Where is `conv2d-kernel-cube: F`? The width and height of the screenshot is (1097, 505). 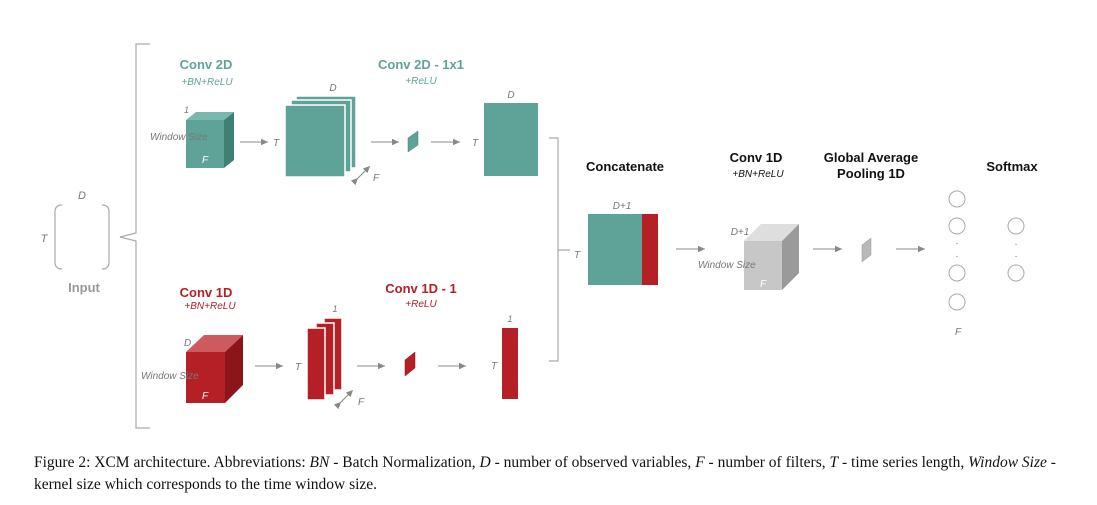
conv2d-kernel-cube: F is located at coordinates (210, 140).